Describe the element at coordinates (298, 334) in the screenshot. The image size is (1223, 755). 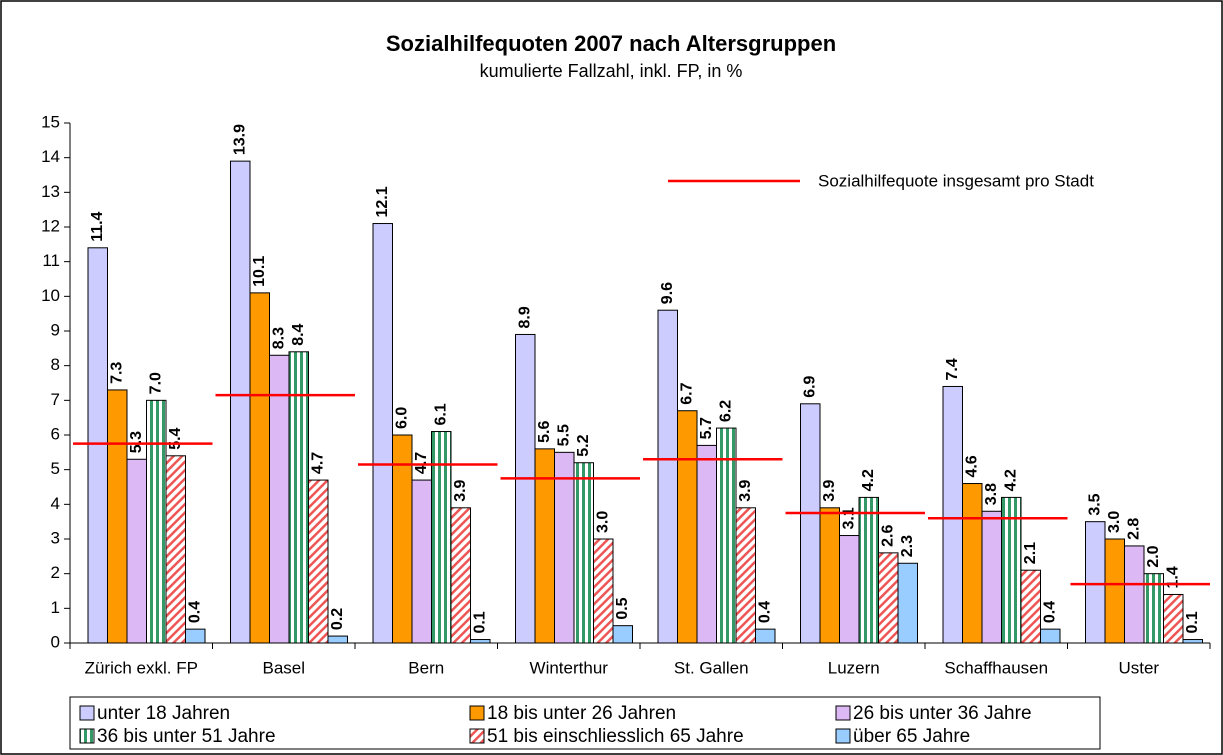
I see `value-label: 8.4` at that location.